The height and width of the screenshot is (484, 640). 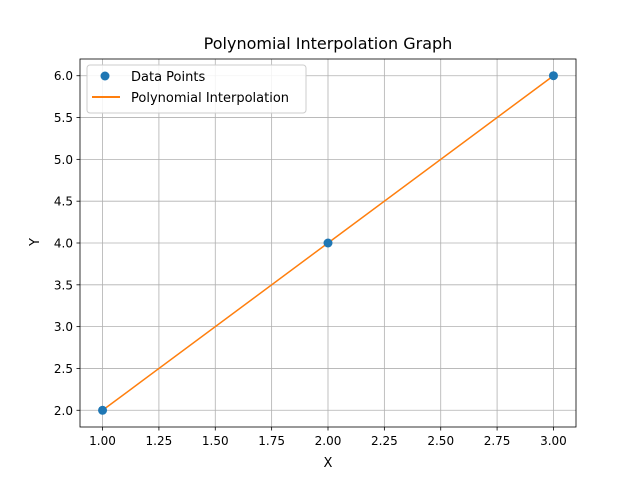 What do you see at coordinates (328, 463) in the screenshot?
I see `x-axis-label: X` at bounding box center [328, 463].